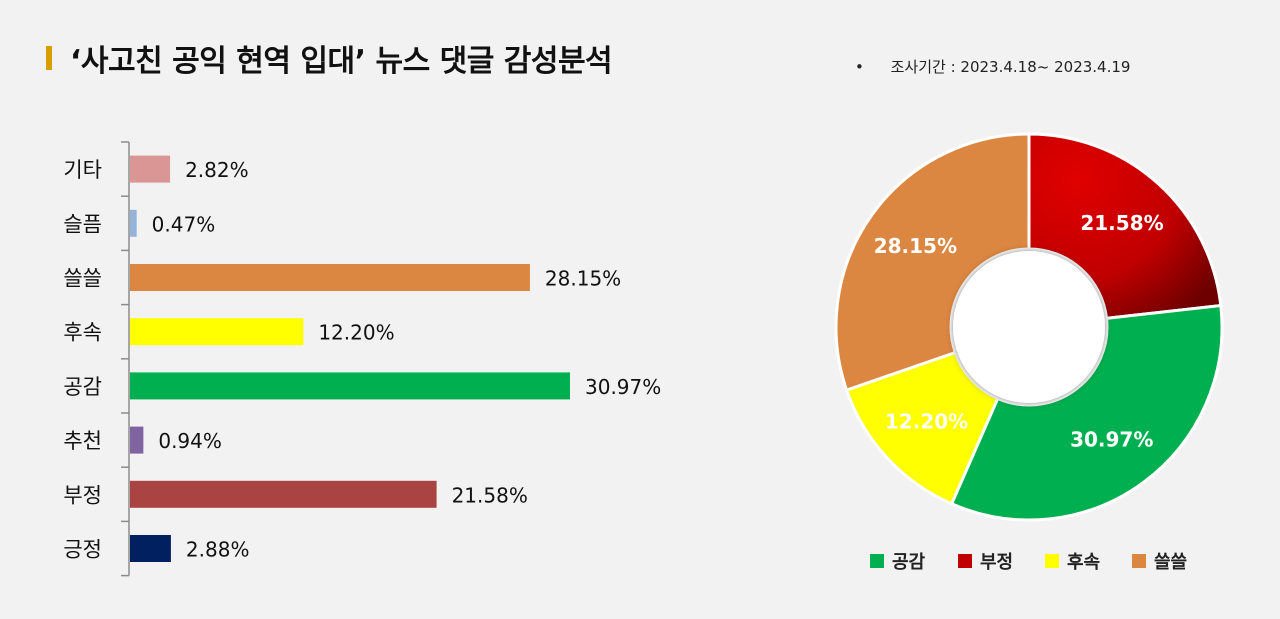 Image resolution: width=1280 pixels, height=619 pixels. What do you see at coordinates (82, 550) in the screenshot?
I see `bar-category-label: 긍정` at bounding box center [82, 550].